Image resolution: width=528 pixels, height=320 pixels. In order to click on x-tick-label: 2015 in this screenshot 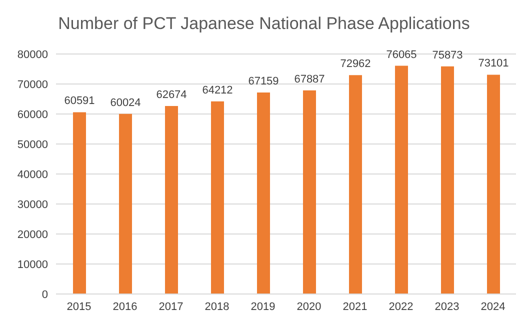, I will do `click(79, 306)`.